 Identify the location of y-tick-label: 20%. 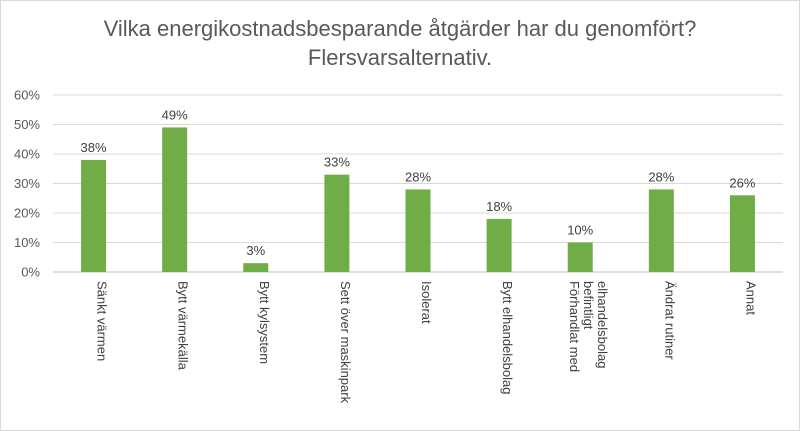
(27, 213).